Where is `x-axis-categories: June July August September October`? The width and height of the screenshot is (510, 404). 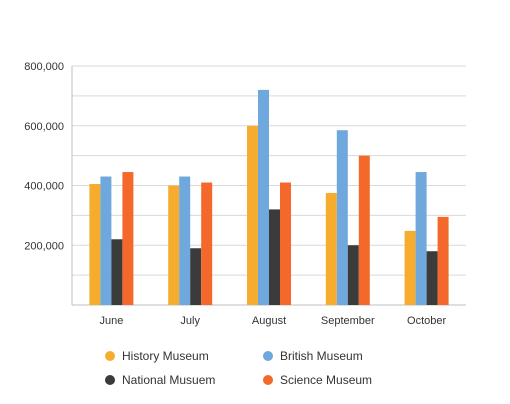
x-axis-categories: June July August September October is located at coordinates (272, 321).